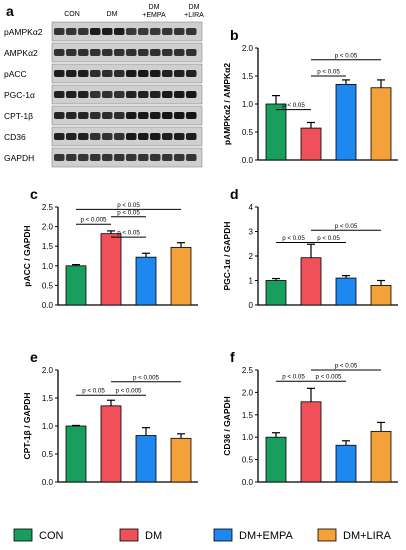  What do you see at coordinates (234, 35) in the screenshot?
I see `panel-label: b` at bounding box center [234, 35].